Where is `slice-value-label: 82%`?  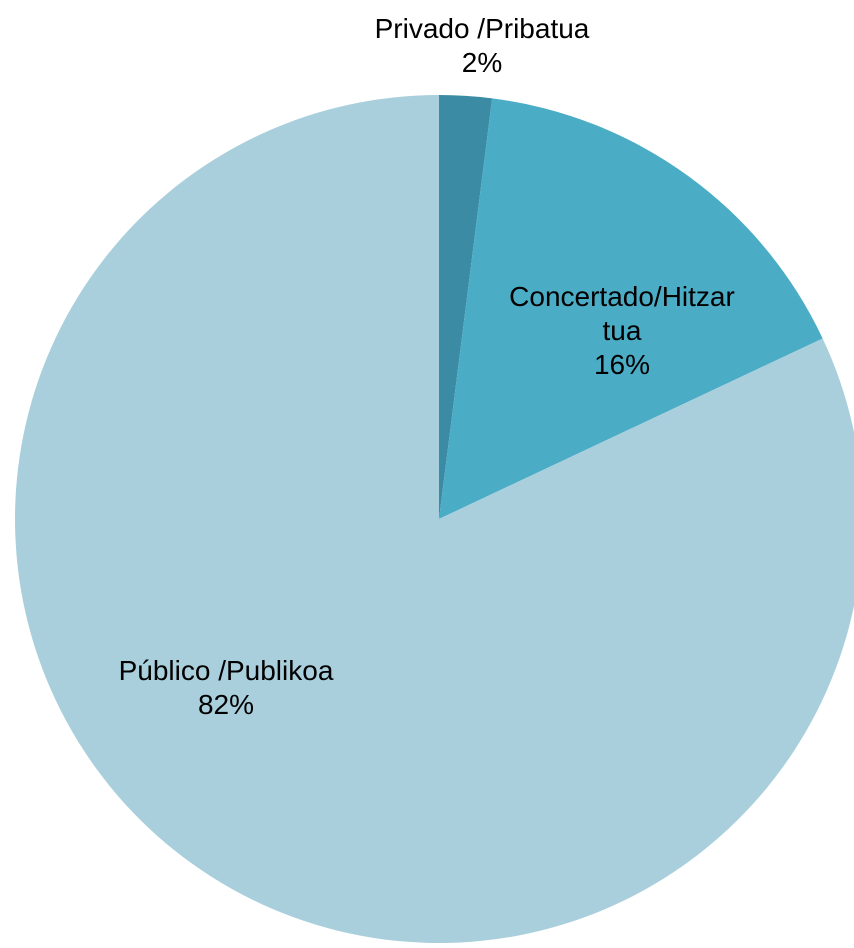
slice-value-label: 82% is located at coordinates (226, 704).